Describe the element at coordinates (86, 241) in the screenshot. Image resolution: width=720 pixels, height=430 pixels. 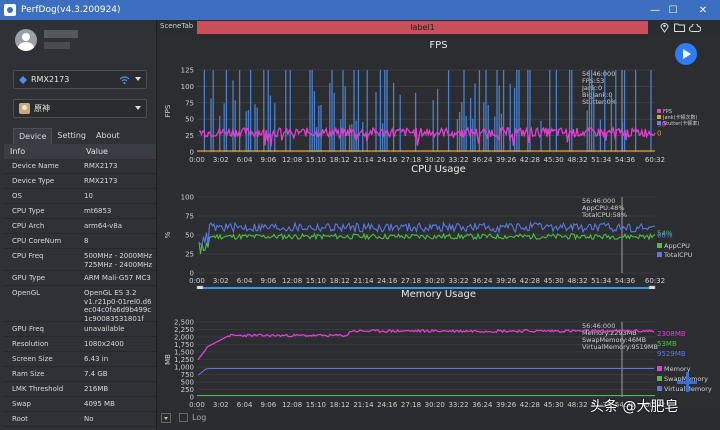
I see `row-value: 8` at that location.